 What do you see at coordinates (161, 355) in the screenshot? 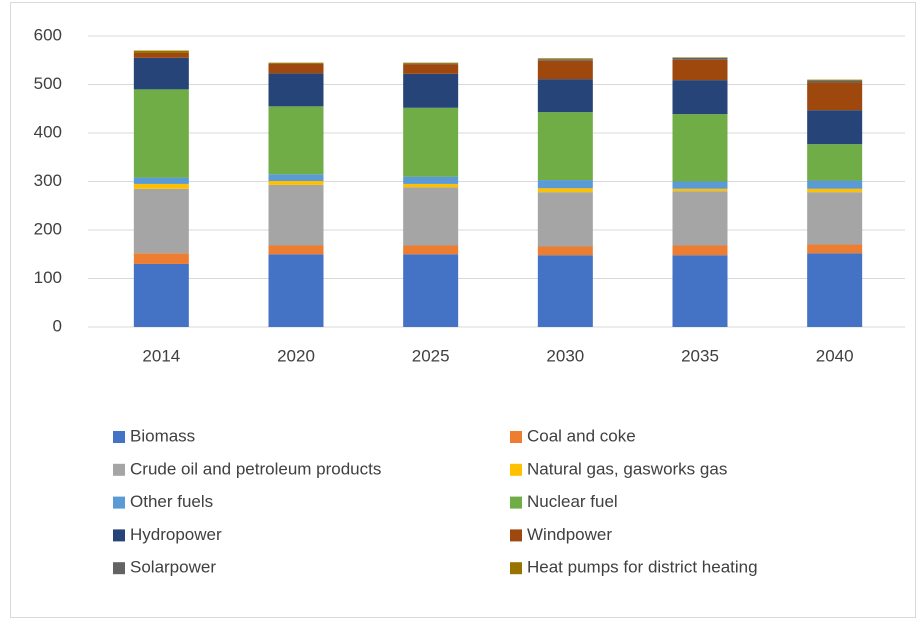
I see `x-tick-label: 2014` at bounding box center [161, 355].